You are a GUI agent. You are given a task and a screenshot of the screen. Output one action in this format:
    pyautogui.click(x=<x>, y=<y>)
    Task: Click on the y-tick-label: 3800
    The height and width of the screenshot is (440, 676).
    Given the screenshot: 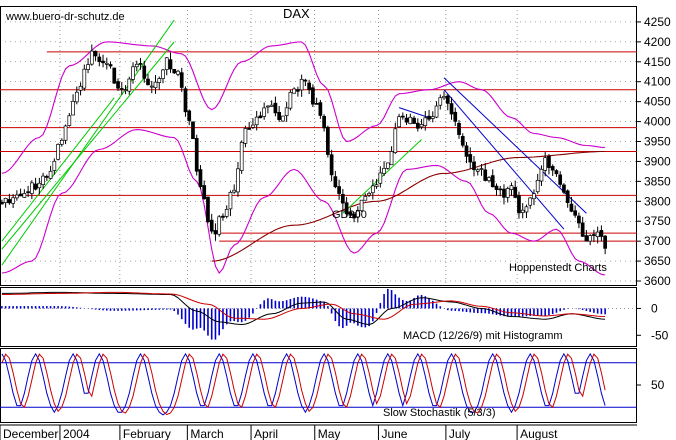 What is the action you would take?
    pyautogui.click(x=657, y=201)
    